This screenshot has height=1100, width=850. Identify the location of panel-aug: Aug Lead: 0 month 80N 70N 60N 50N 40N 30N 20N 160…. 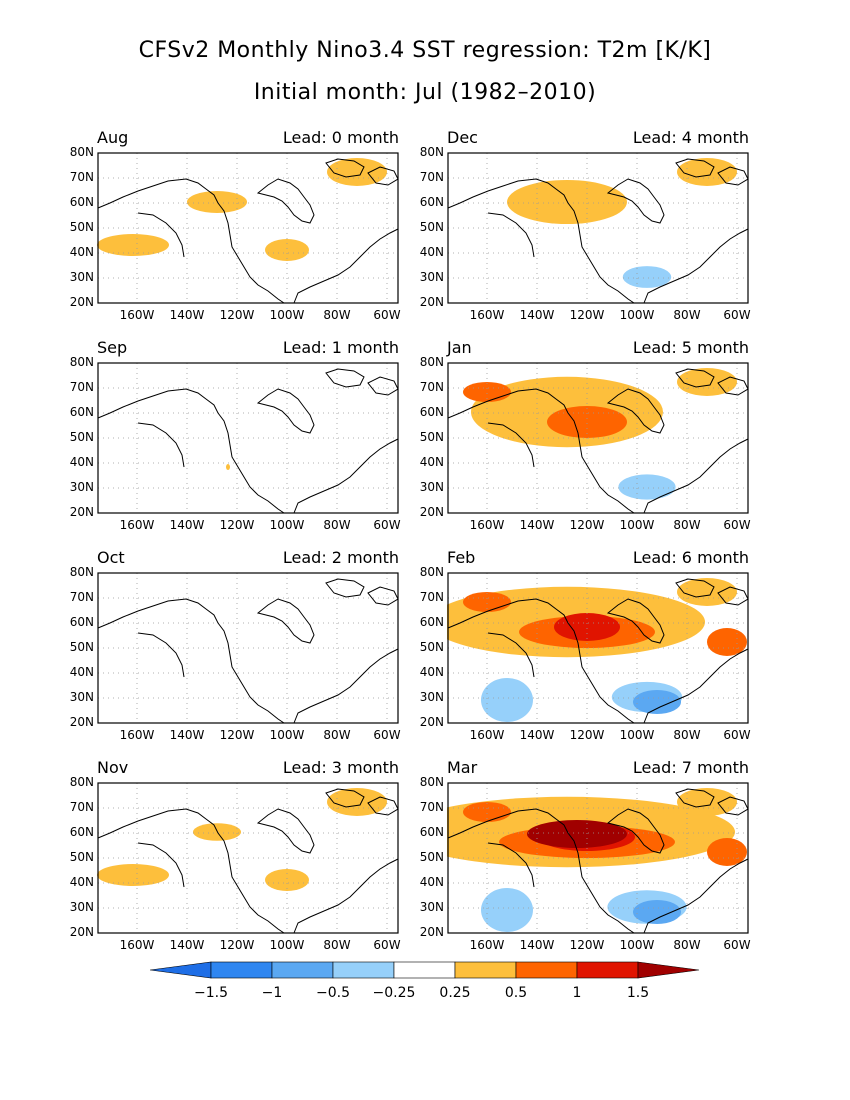
(235, 228).